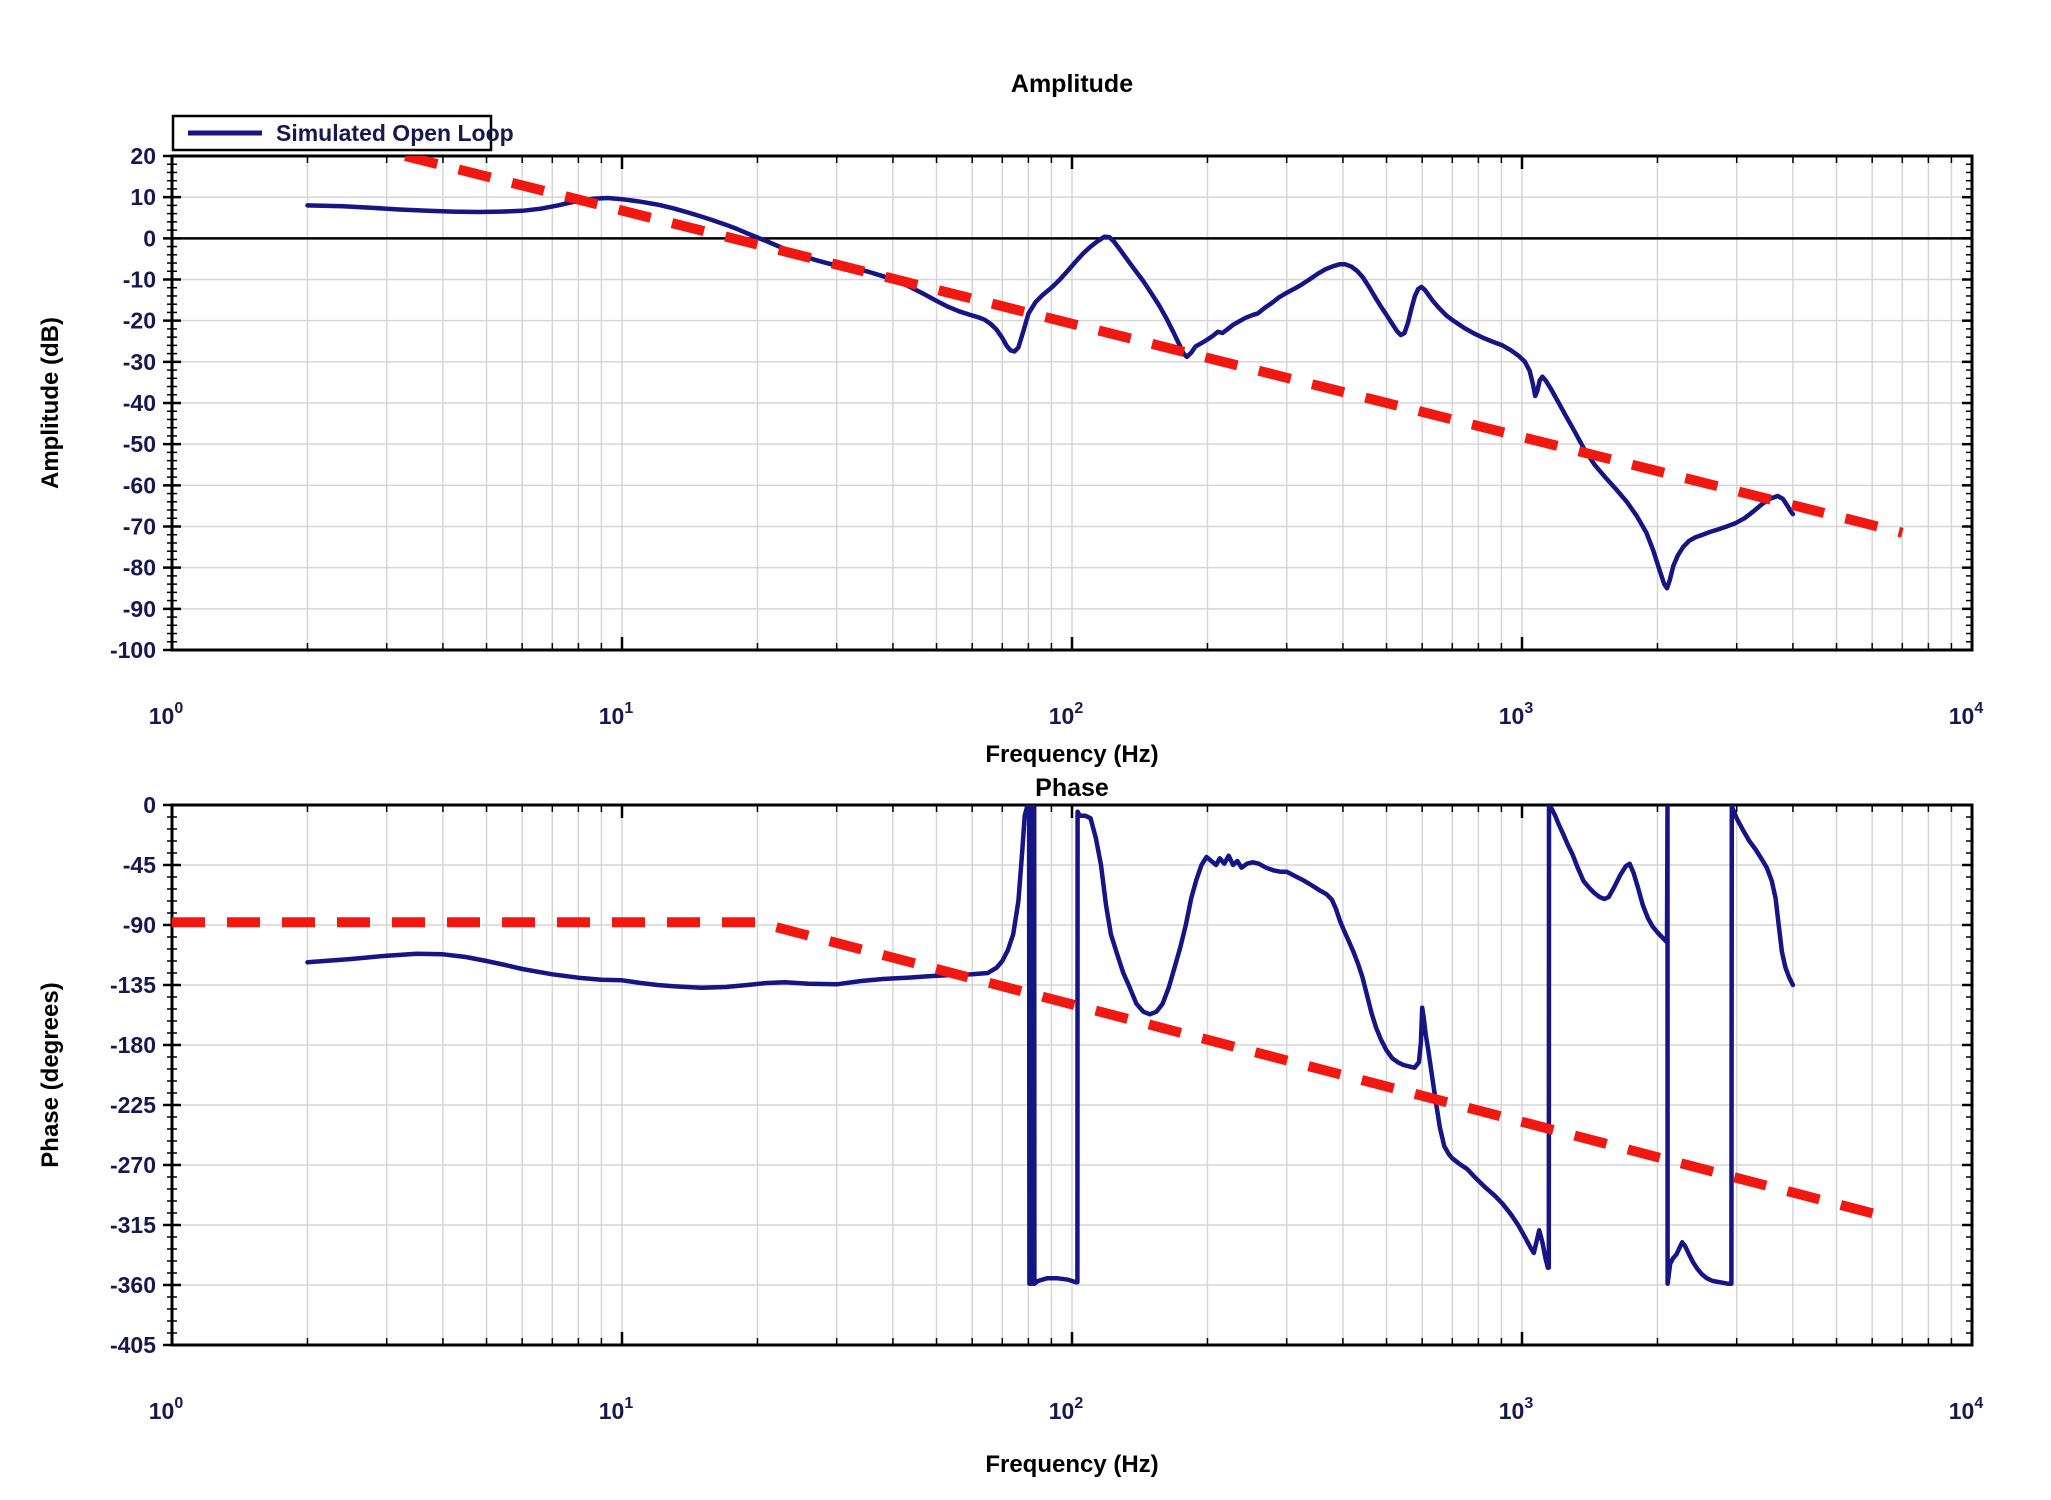  I want to click on y-tick-label: -360, so click(133, 1285).